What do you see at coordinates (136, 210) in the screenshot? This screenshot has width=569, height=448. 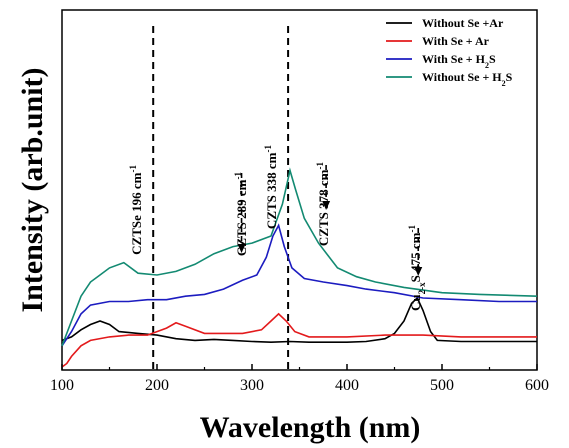 I see `reference-label-1: CZTSe 196 cm-1` at bounding box center [136, 210].